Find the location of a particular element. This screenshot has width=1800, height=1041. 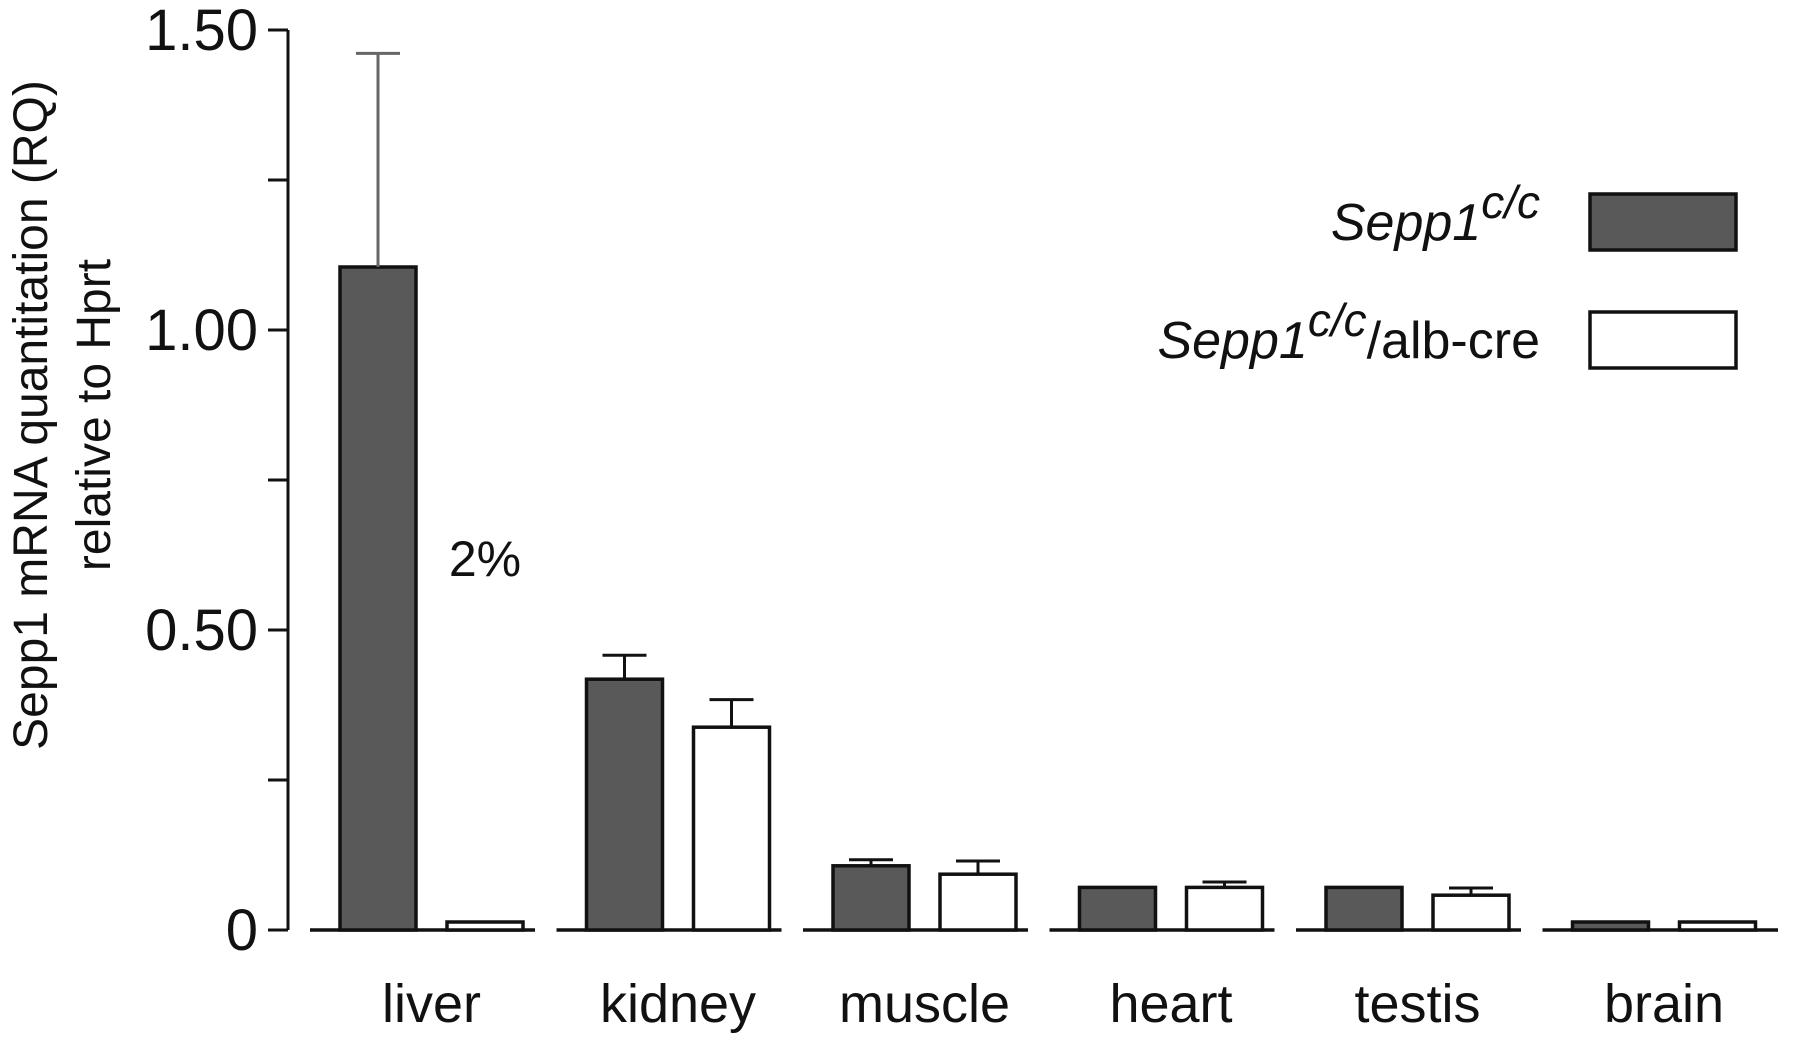

x-tick-label: heart is located at coordinates (1170, 1004).